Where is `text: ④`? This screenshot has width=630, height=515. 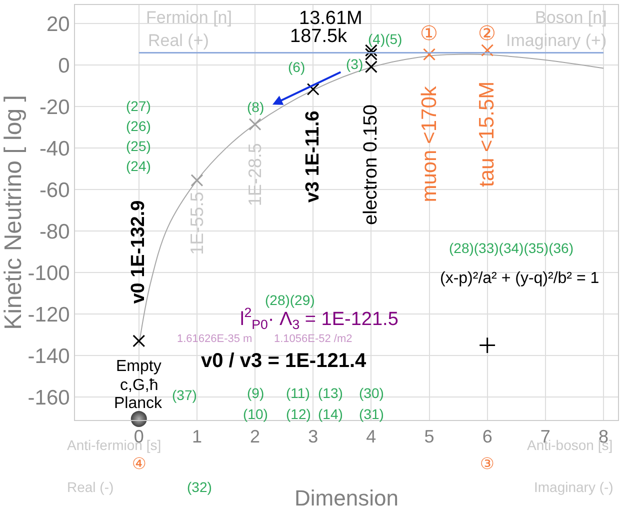 text: ④ is located at coordinates (139, 464).